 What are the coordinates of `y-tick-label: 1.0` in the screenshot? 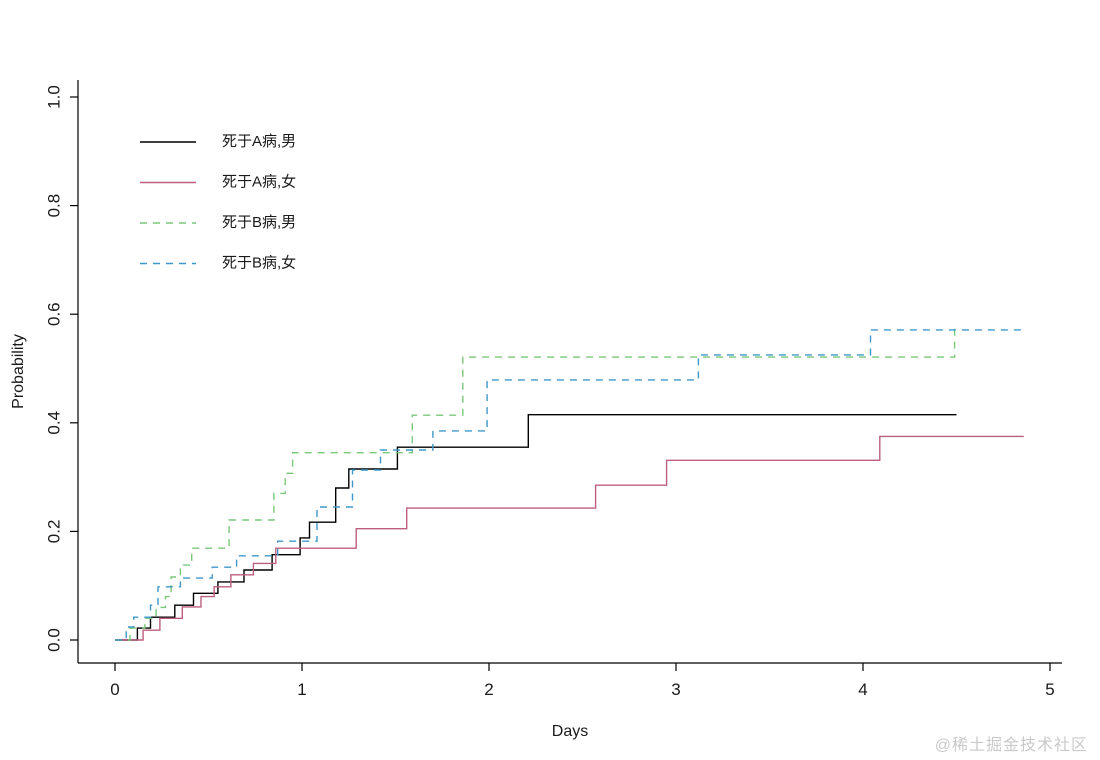 It's located at (53, 97).